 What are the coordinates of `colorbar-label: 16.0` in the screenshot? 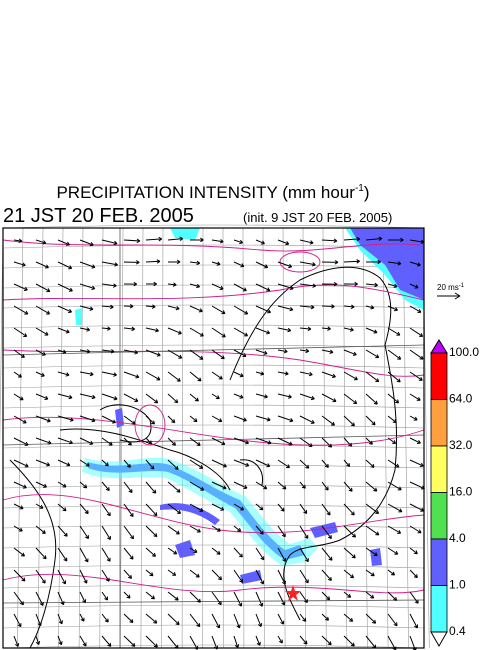 It's located at (461, 492).